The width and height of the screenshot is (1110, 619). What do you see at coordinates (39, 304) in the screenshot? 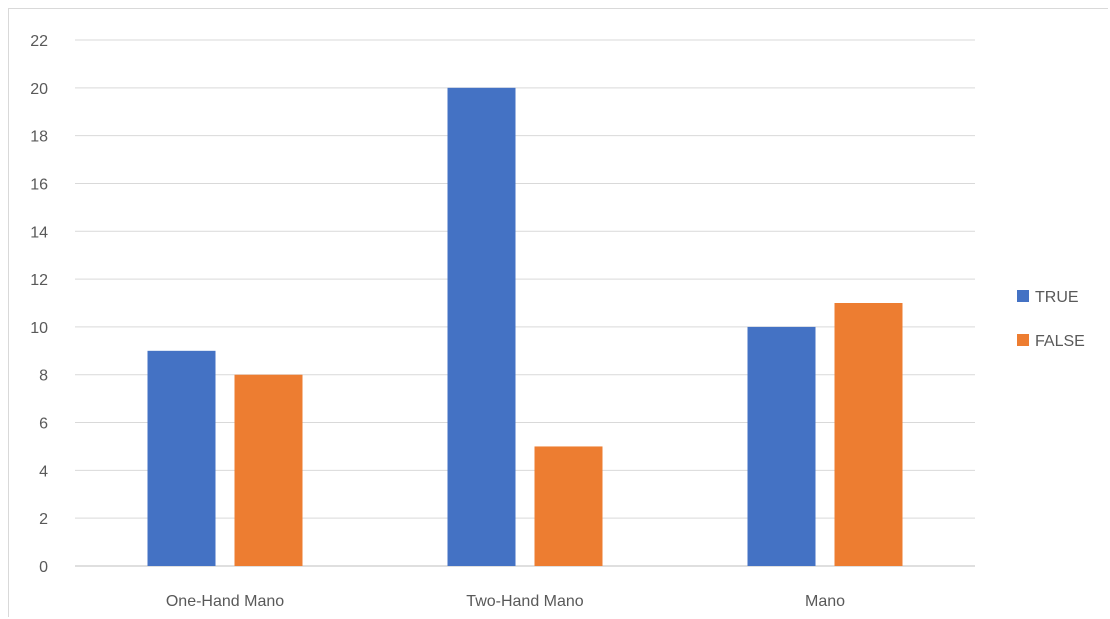
I see `y-axis-ticks: 0 2 4 6 8 10 12 14 16 18 20 22` at bounding box center [39, 304].